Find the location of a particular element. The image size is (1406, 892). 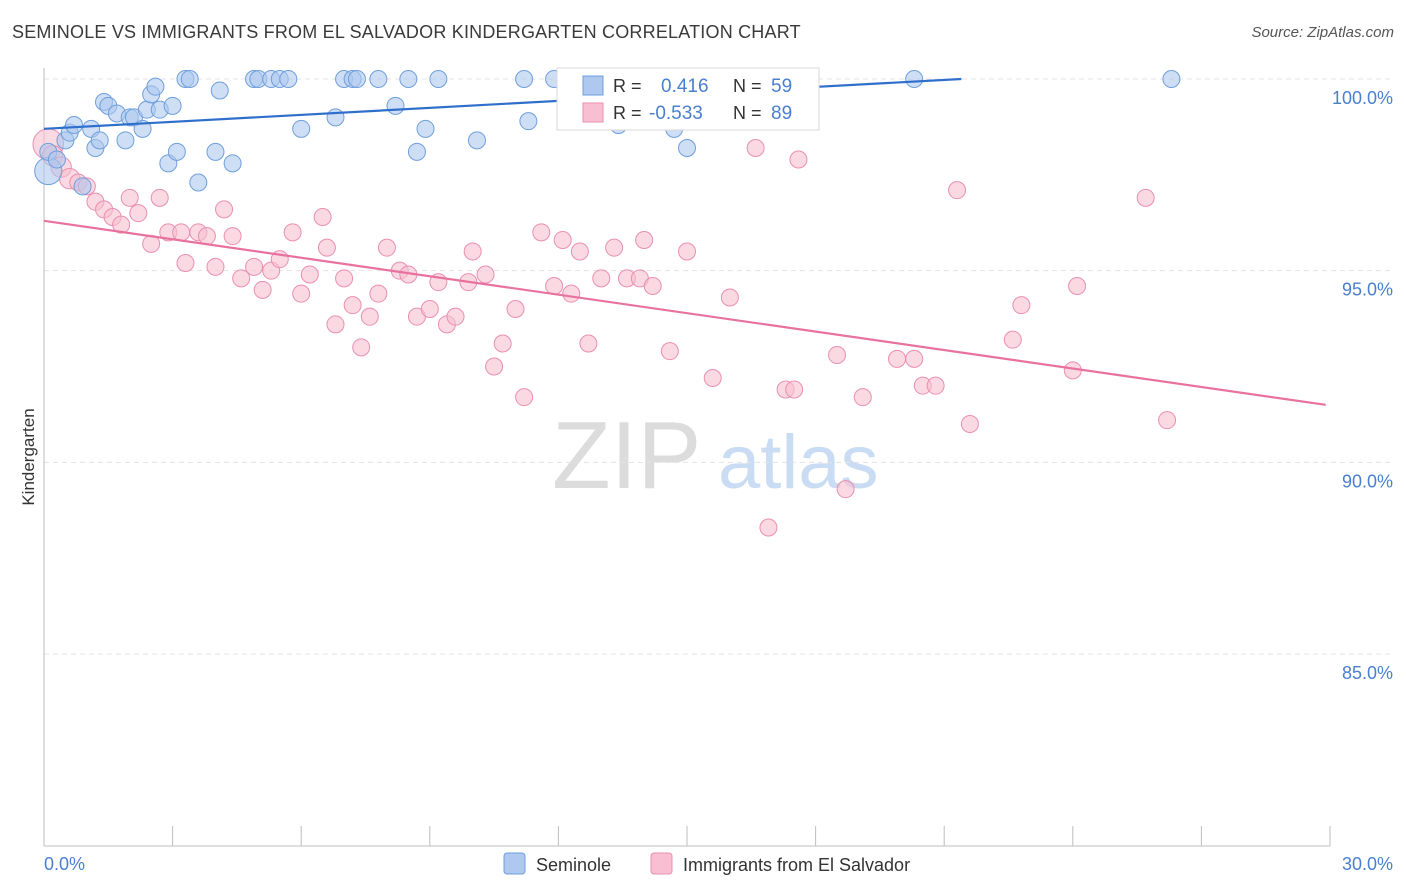

x-tick-labels: 0.0% 30.0% is located at coordinates (718, 864).